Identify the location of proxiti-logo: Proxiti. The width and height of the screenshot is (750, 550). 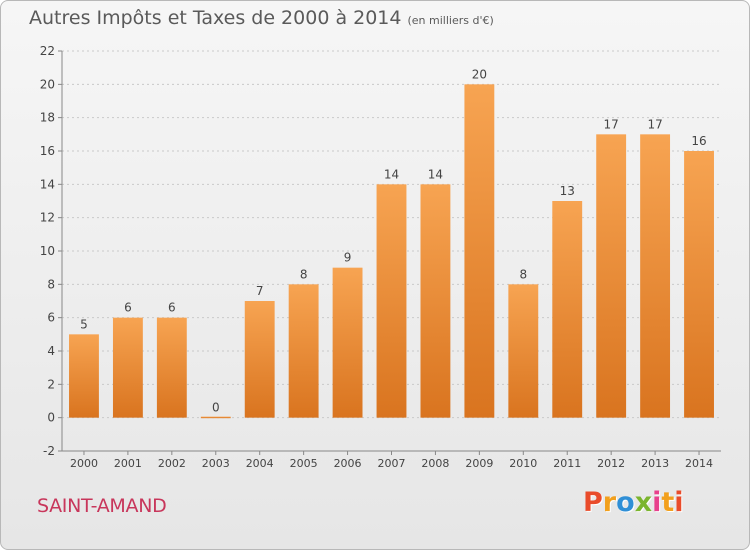
(633, 502).